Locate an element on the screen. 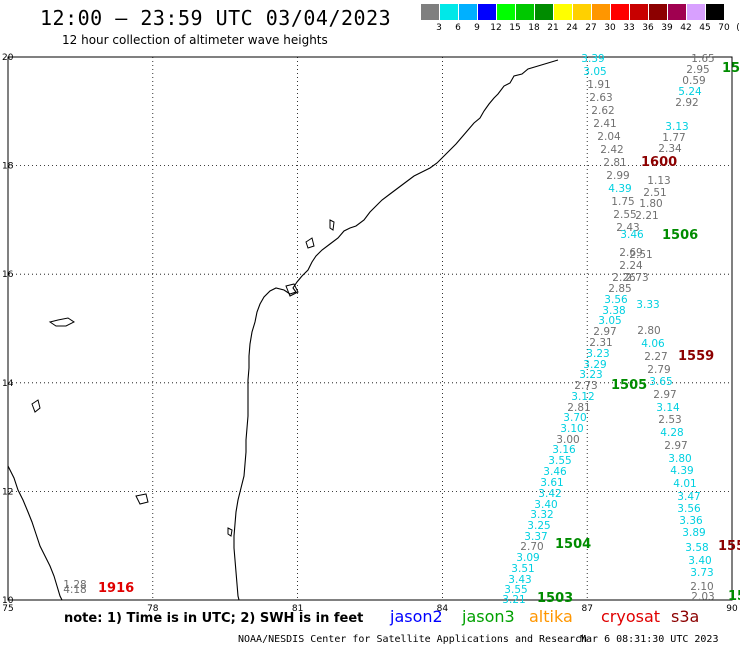 This screenshot has width=740, height=650. wave-height-value: 1.13 is located at coordinates (658, 181).